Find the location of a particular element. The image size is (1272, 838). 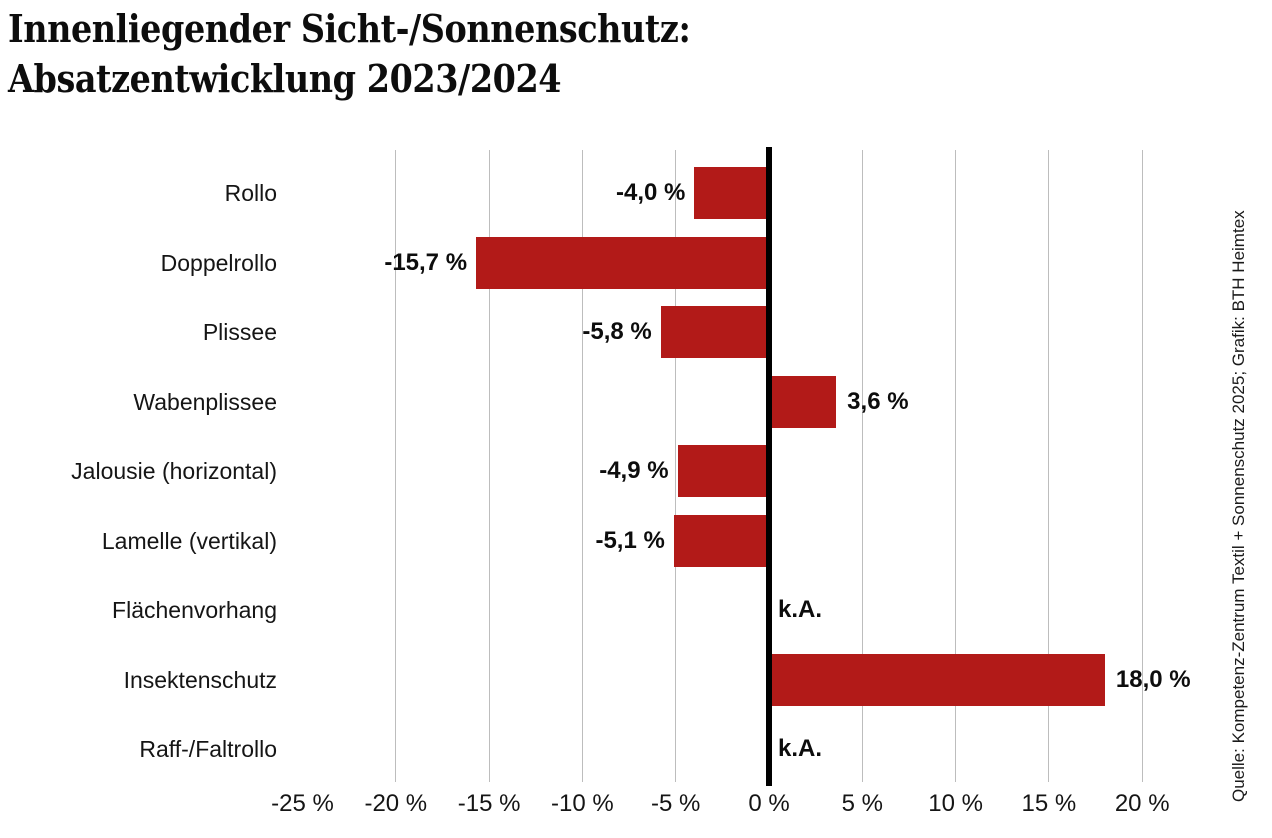

x-tick-label: -10 % is located at coordinates (582, 803).